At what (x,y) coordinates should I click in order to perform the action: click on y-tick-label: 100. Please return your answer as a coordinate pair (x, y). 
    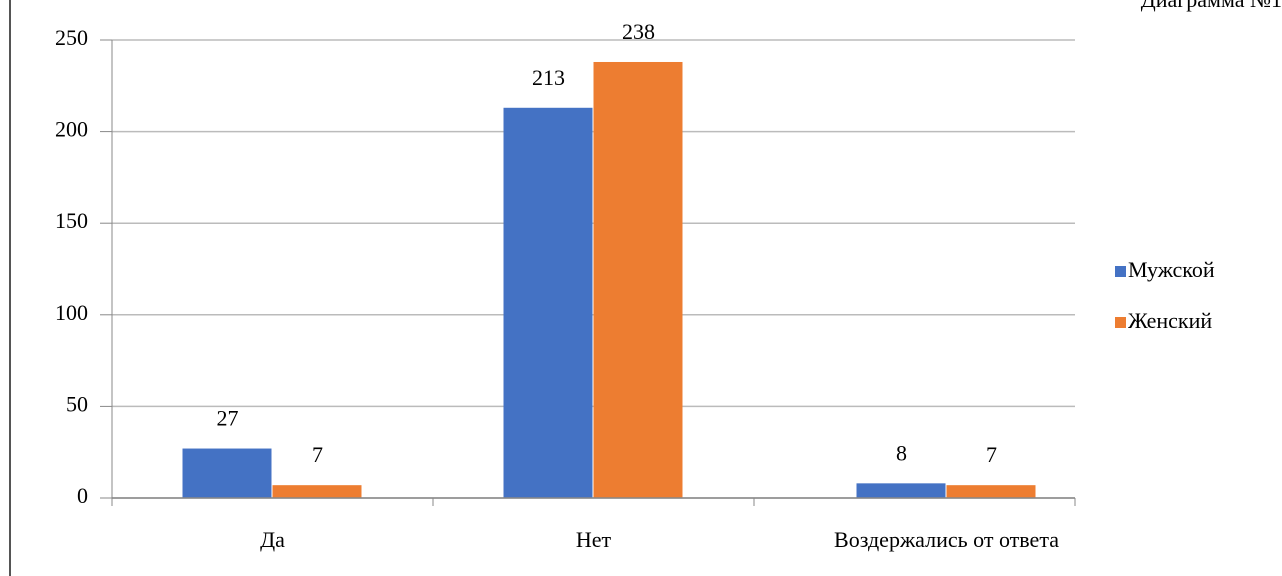
    Looking at the image, I should click on (71, 312).